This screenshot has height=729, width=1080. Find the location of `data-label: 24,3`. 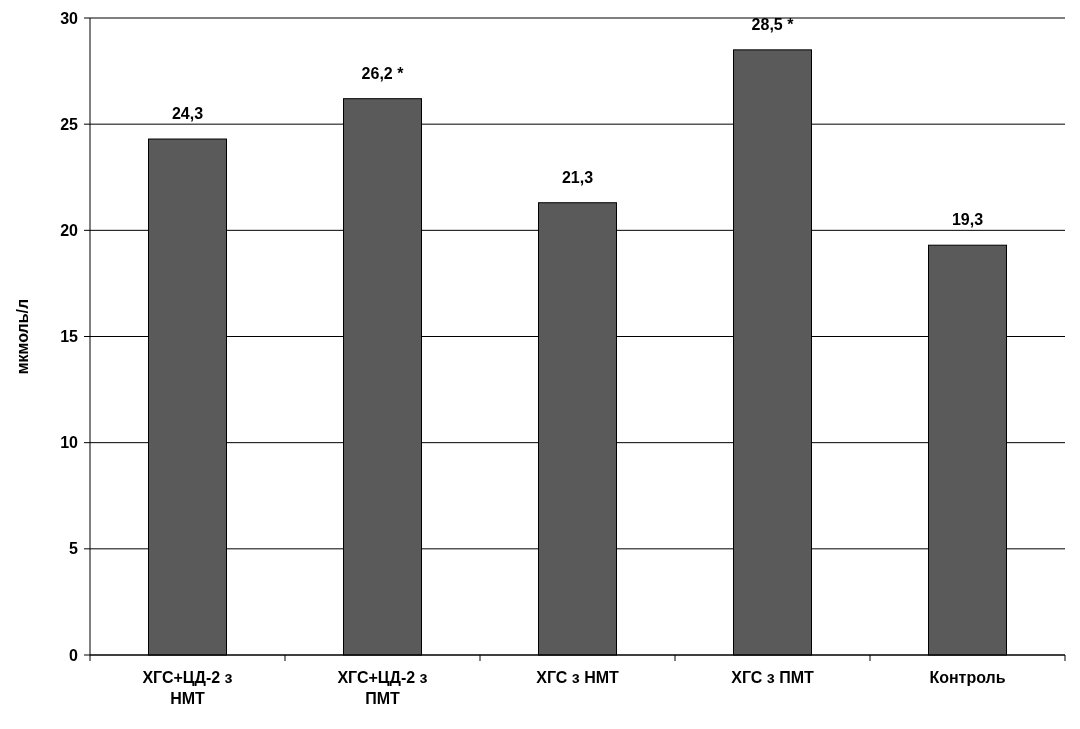

data-label: 24,3 is located at coordinates (187, 114).